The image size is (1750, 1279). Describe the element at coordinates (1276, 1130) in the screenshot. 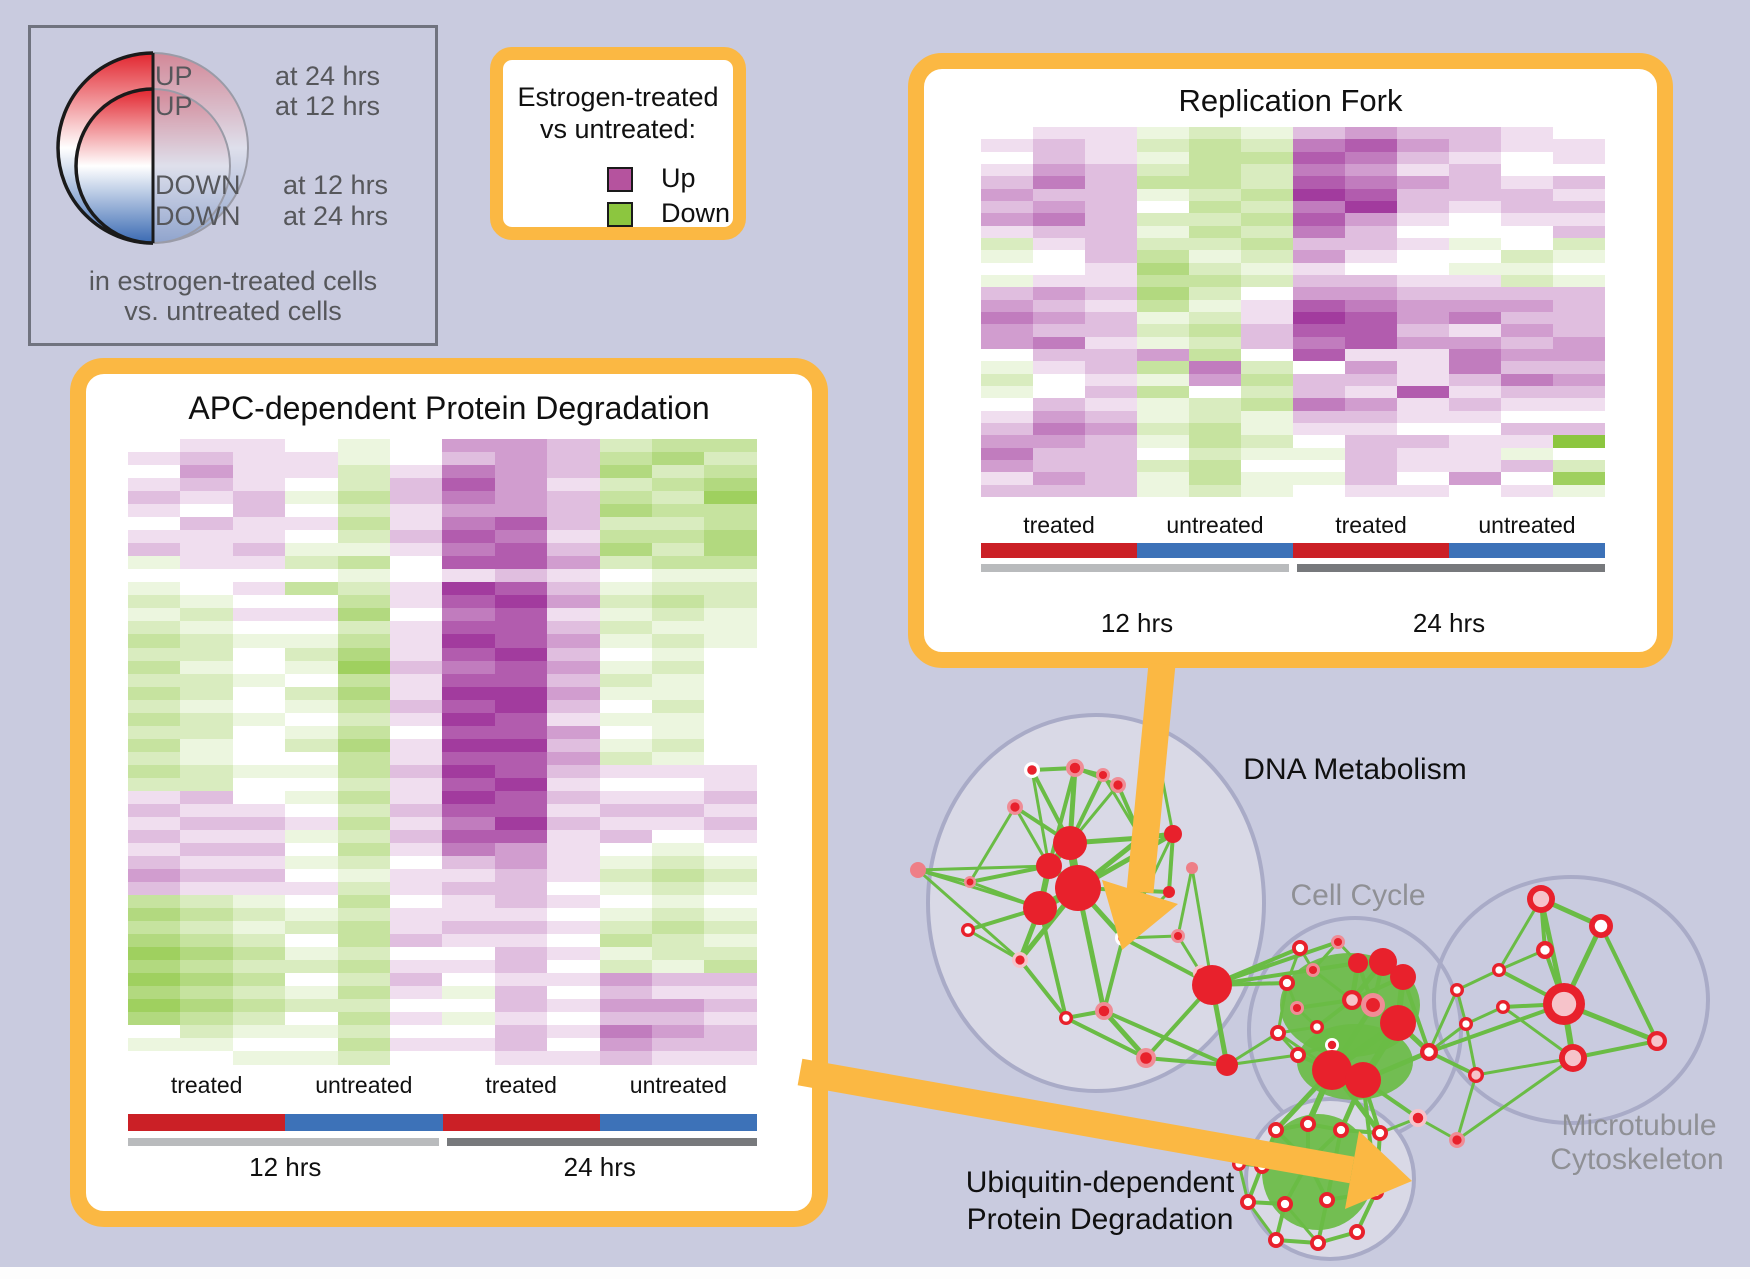

I see `network-node-u1` at that location.